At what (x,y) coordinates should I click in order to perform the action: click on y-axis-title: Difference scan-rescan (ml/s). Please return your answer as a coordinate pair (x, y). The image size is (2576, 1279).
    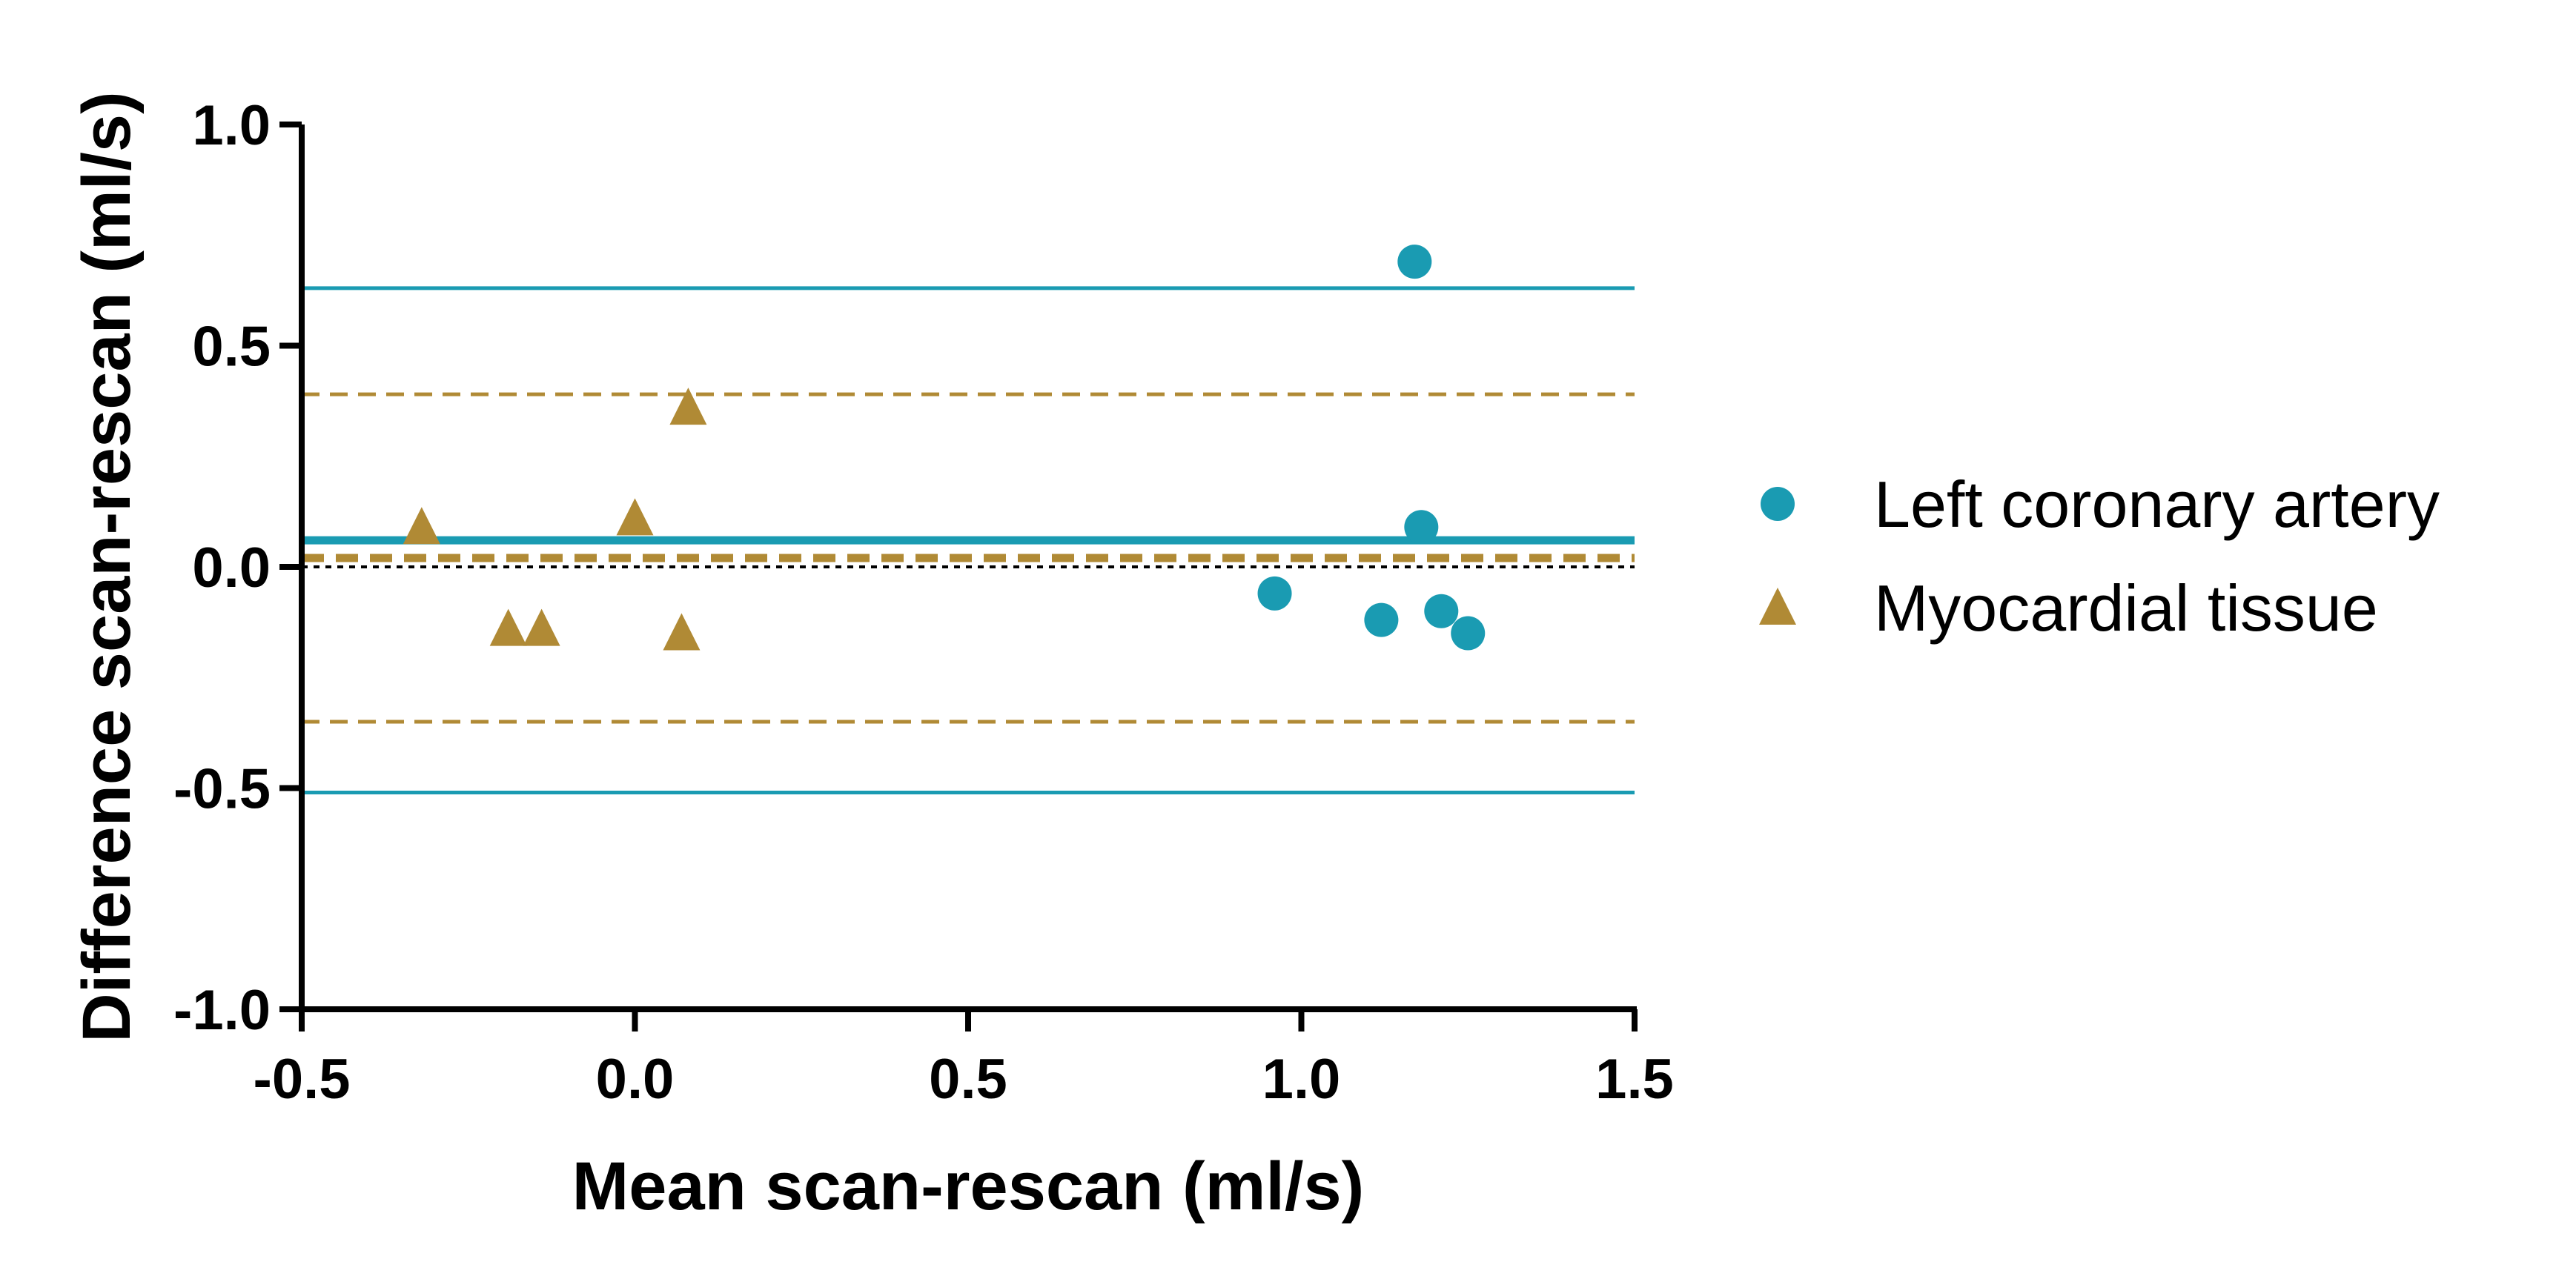
    Looking at the image, I should click on (107, 566).